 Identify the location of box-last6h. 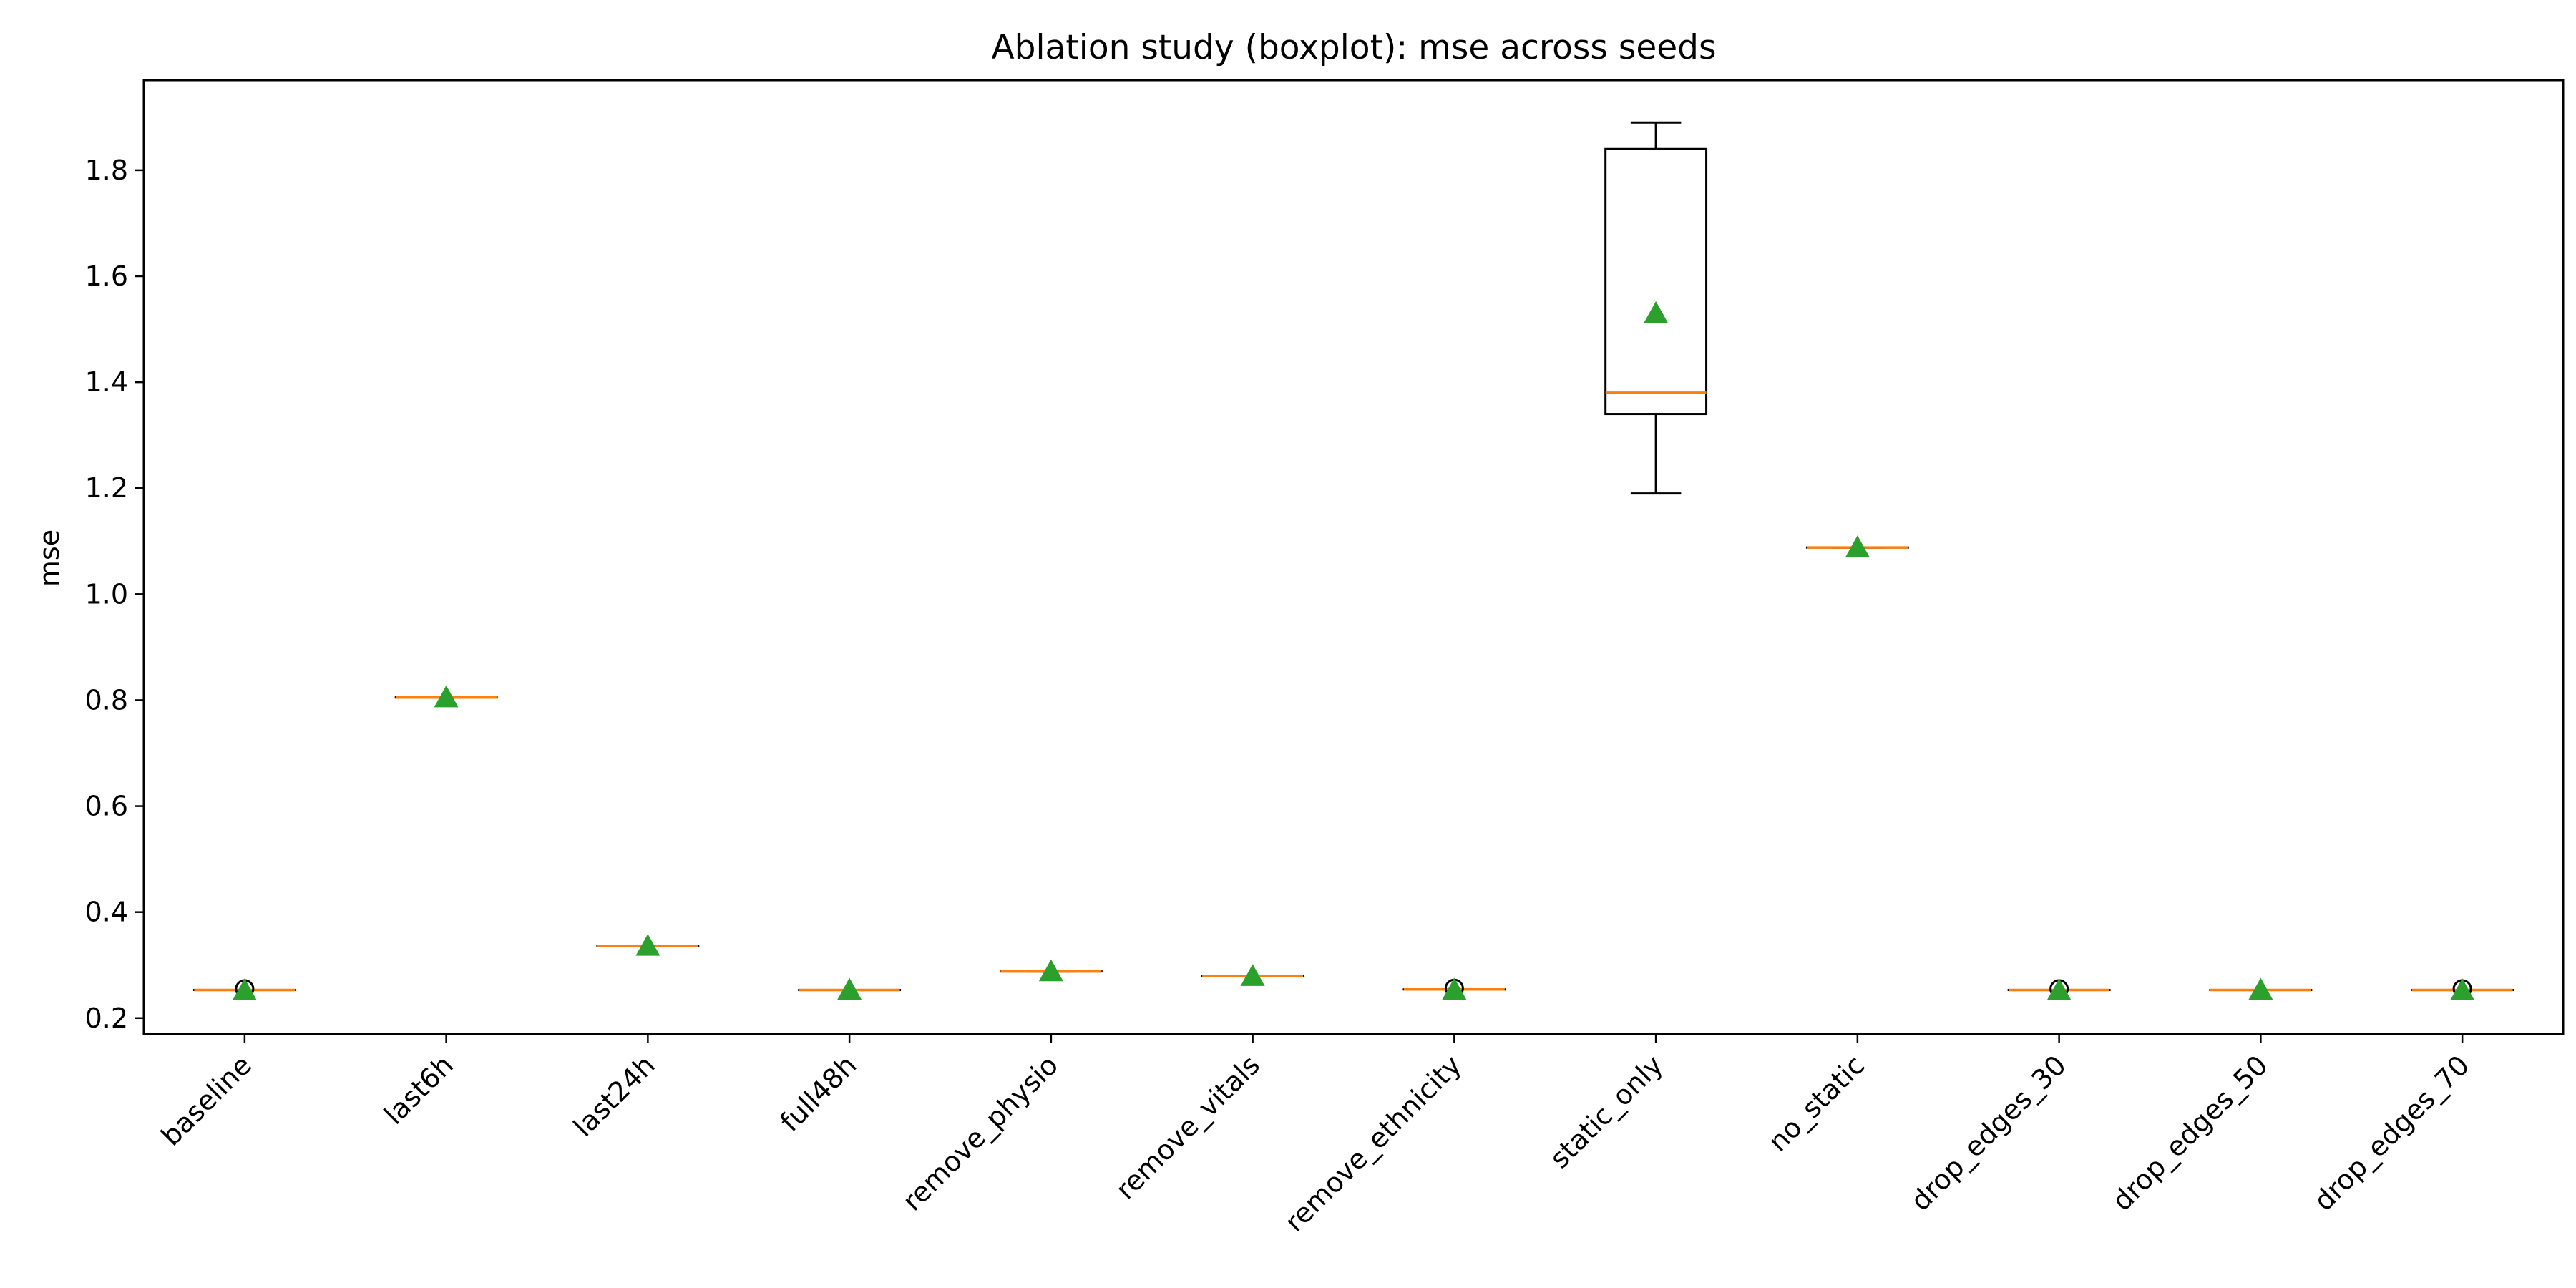
(446, 696).